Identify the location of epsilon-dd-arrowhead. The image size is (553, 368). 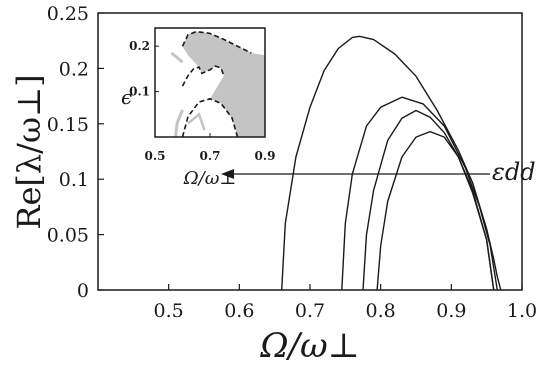
(227, 174).